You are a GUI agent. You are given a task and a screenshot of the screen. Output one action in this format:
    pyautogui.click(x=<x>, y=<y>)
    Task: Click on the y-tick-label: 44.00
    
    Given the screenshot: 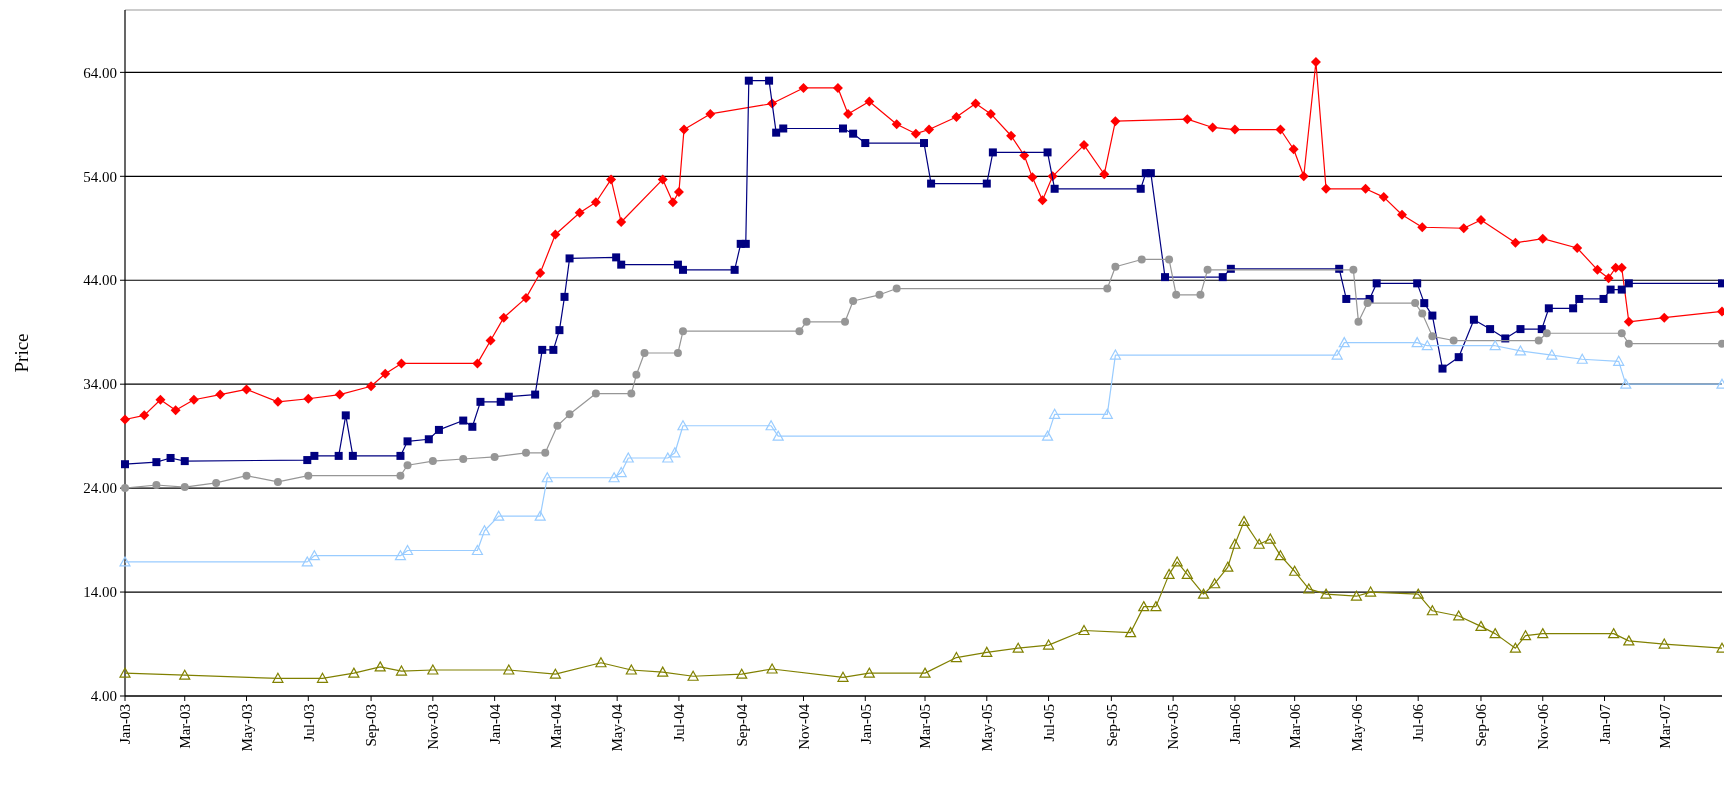 What is the action you would take?
    pyautogui.click(x=100, y=280)
    